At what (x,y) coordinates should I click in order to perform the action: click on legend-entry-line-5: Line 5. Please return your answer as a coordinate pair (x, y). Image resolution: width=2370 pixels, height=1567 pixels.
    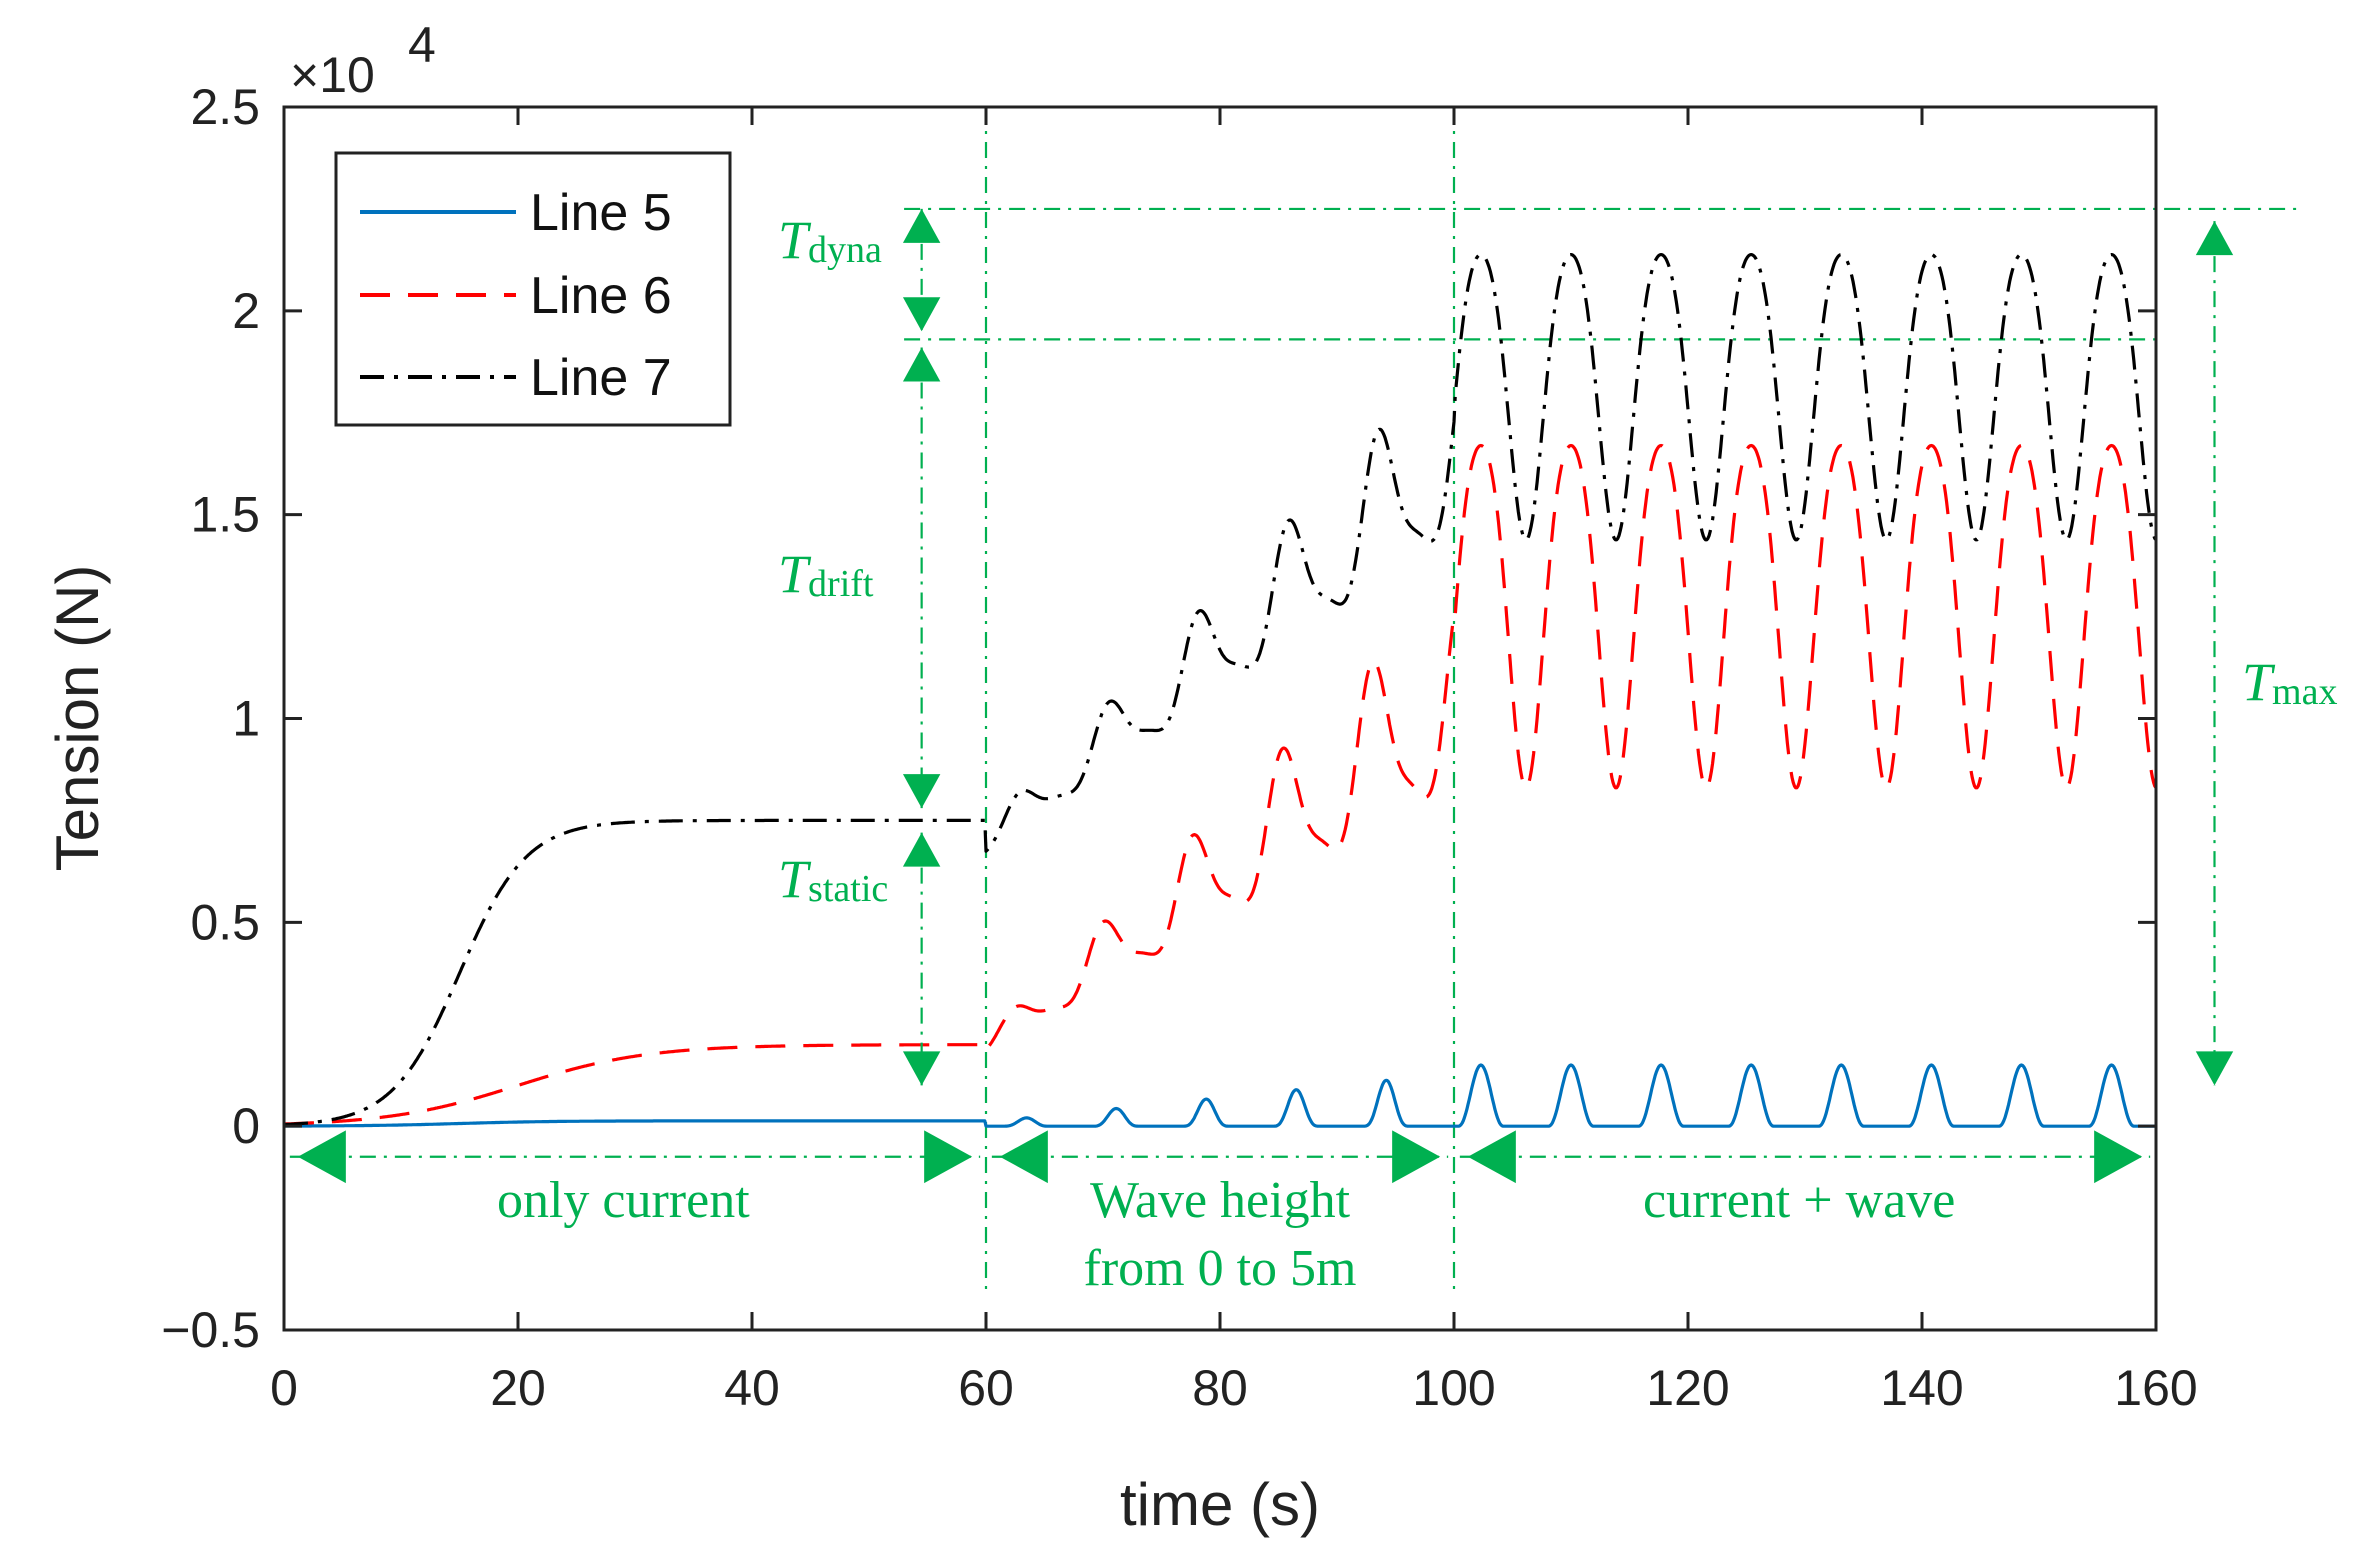
    Looking at the image, I should click on (601, 213).